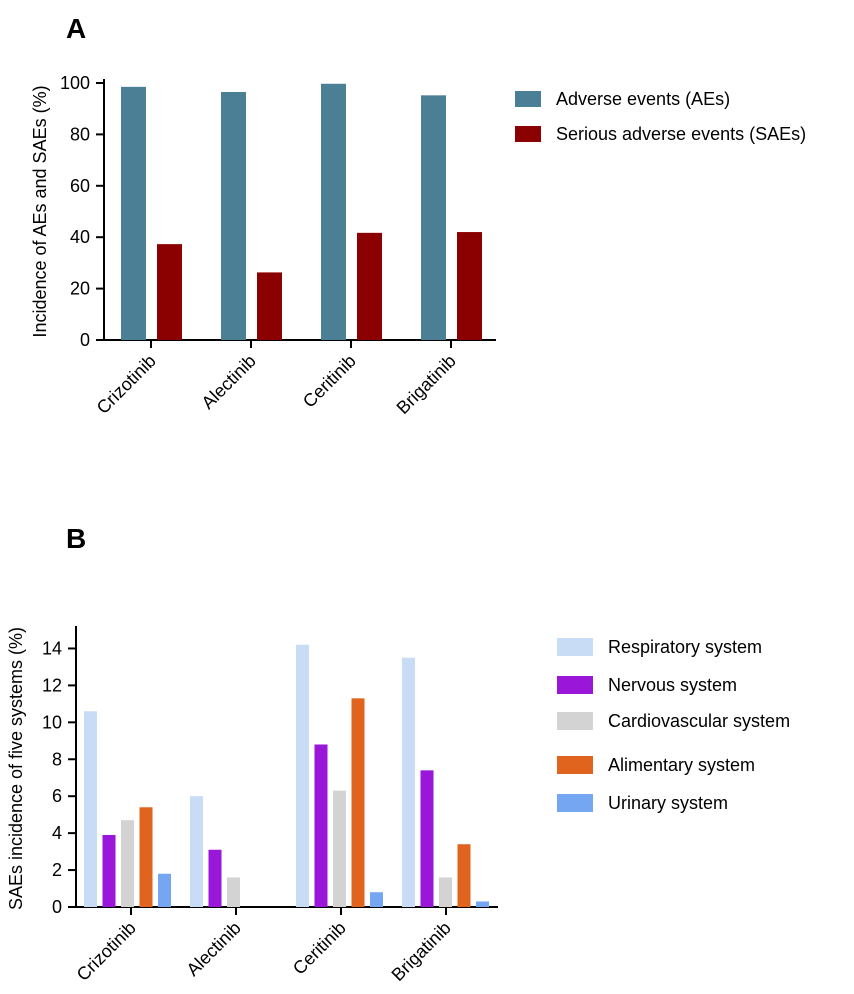 This screenshot has height=994, width=854. What do you see at coordinates (358, 802) in the screenshot?
I see `bar-alimentary-system-ceritinib` at bounding box center [358, 802].